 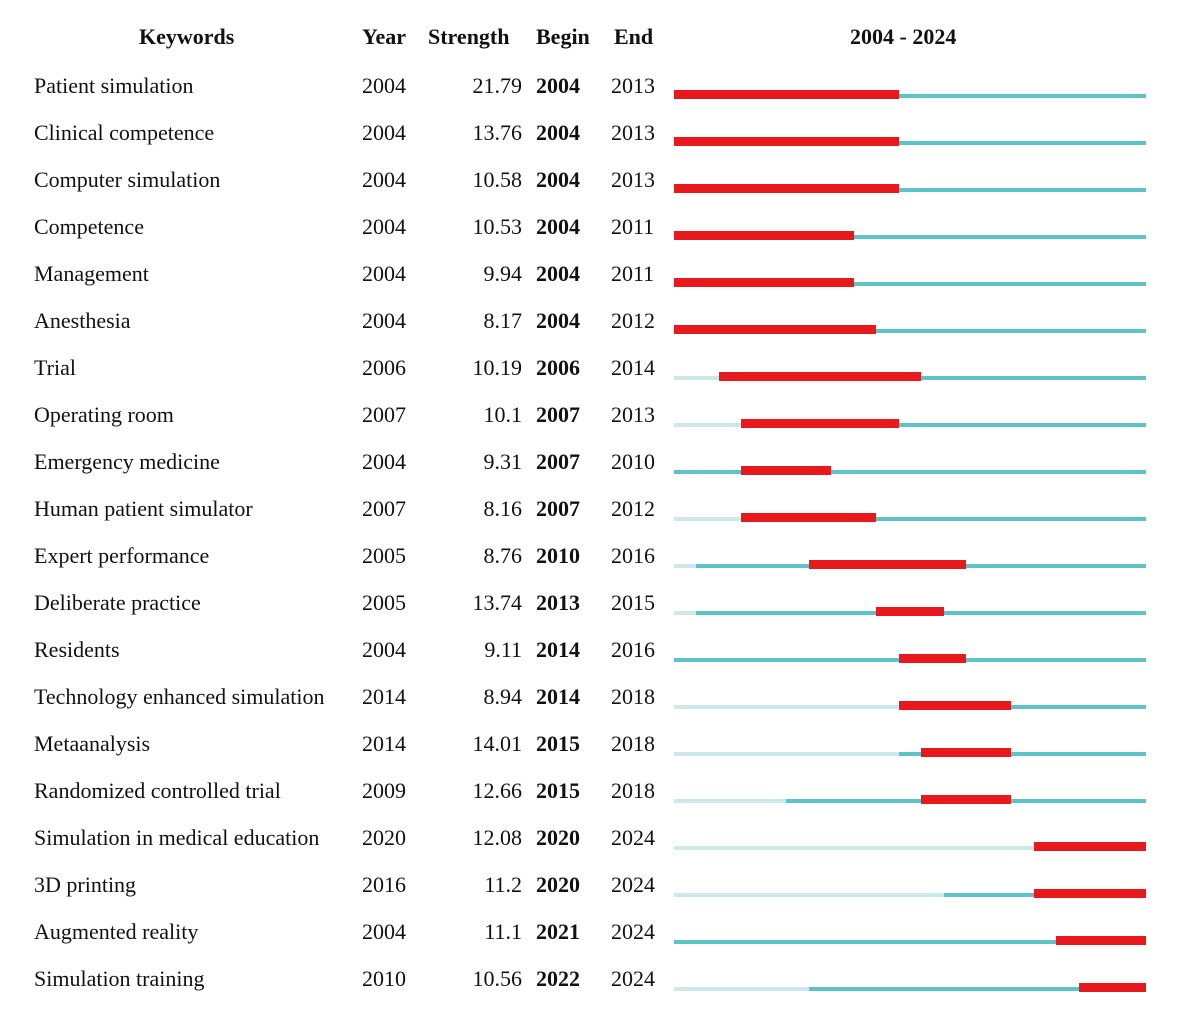 I want to click on keyword-label: Metaanalysis, so click(x=92, y=743).